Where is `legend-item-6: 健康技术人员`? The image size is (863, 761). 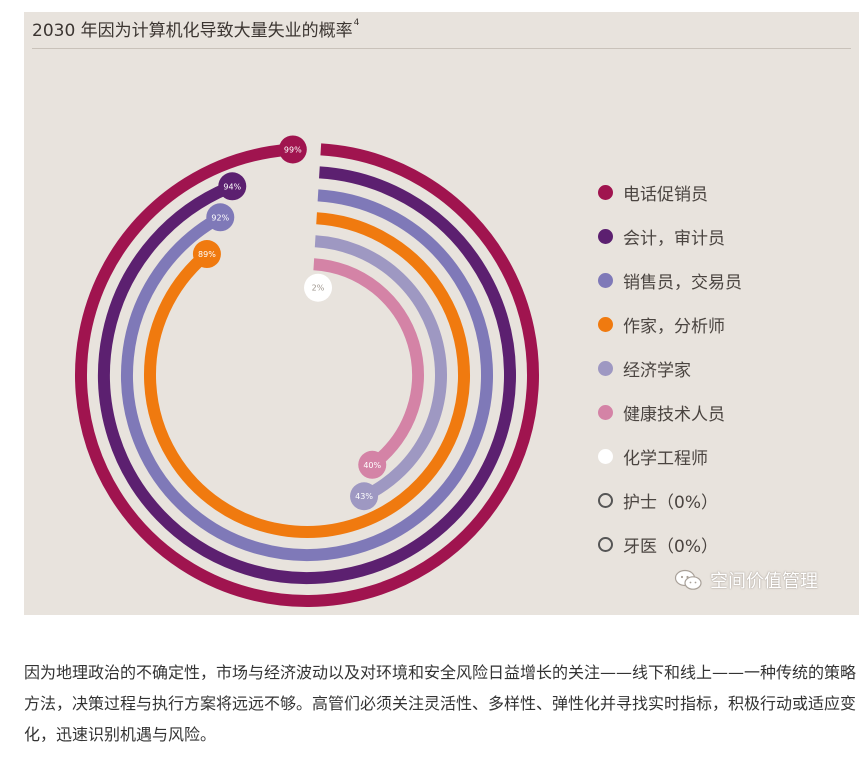
legend-item-6: 健康技术人员 is located at coordinates (661, 412).